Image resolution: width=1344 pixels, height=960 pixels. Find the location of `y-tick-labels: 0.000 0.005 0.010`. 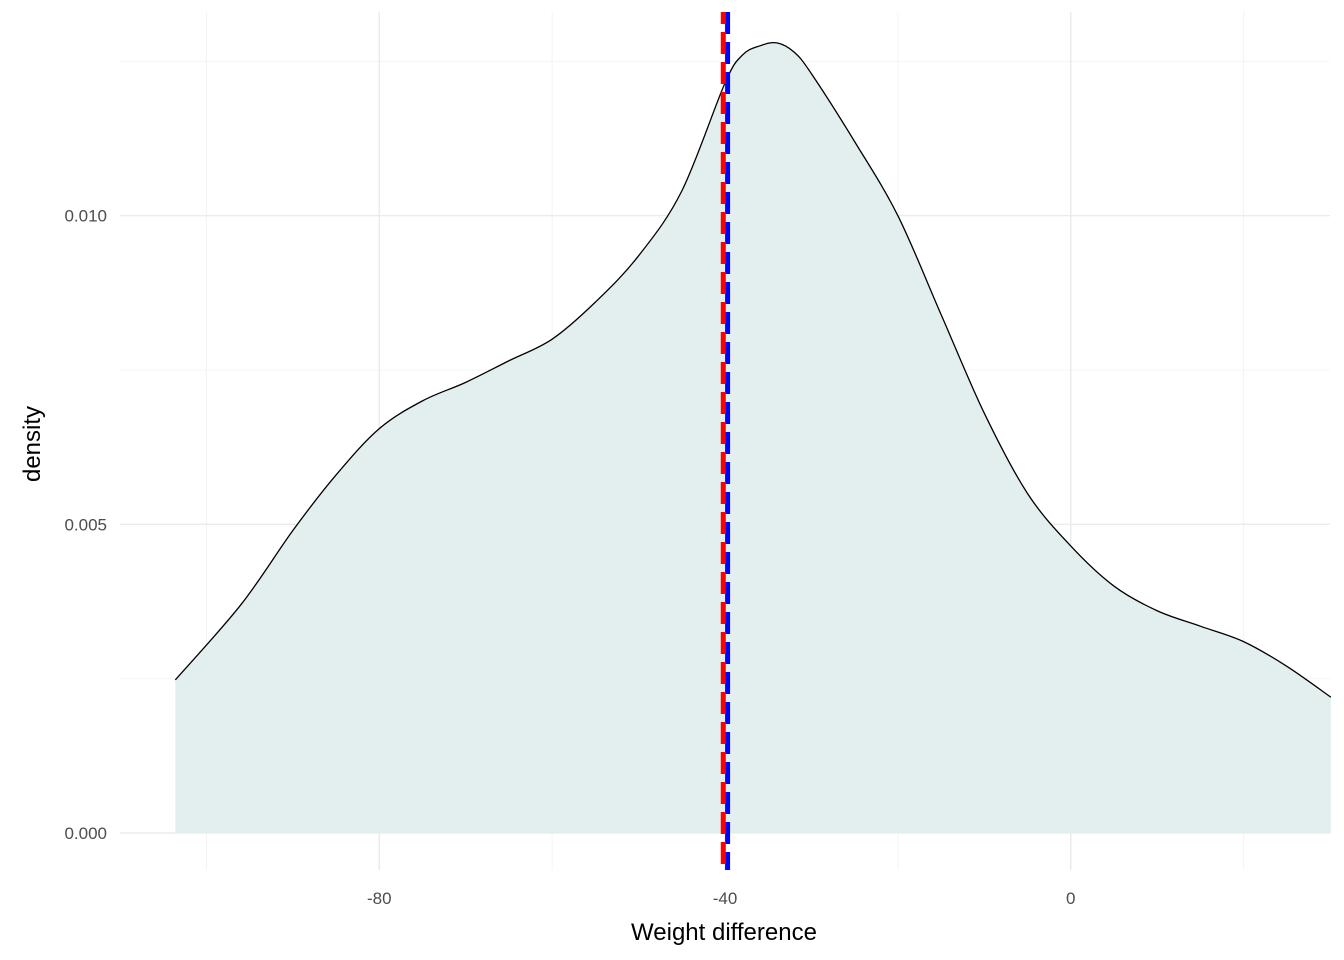

y-tick-labels: 0.000 0.005 0.010 is located at coordinates (85, 525).